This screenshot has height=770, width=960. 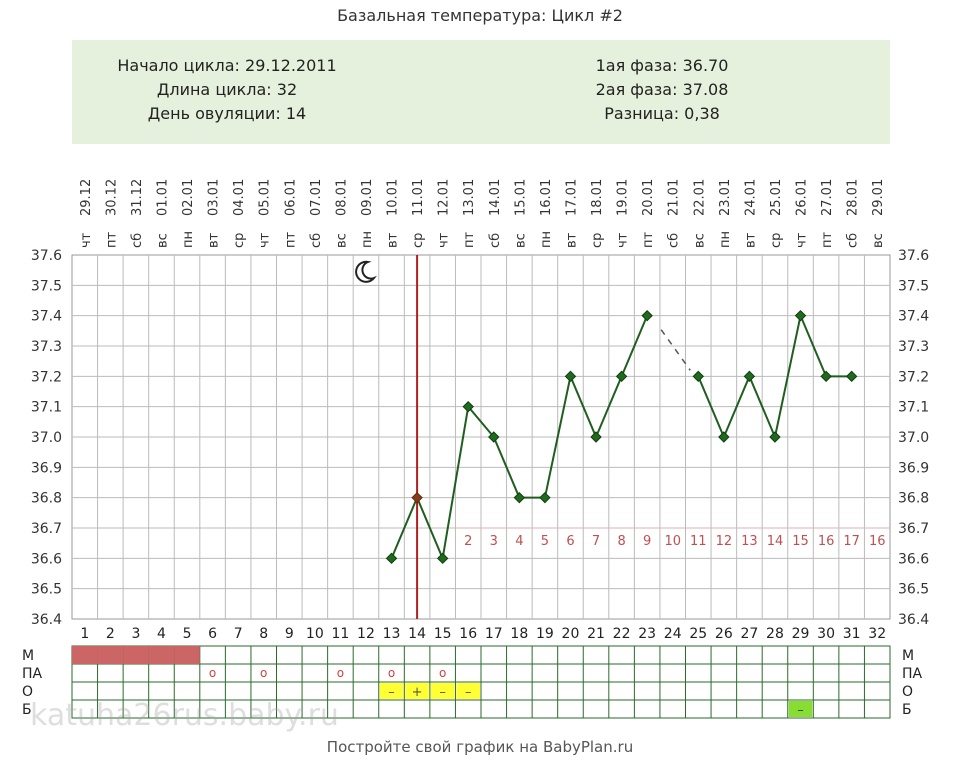 I want to click on day-number: 11, so click(x=340, y=634).